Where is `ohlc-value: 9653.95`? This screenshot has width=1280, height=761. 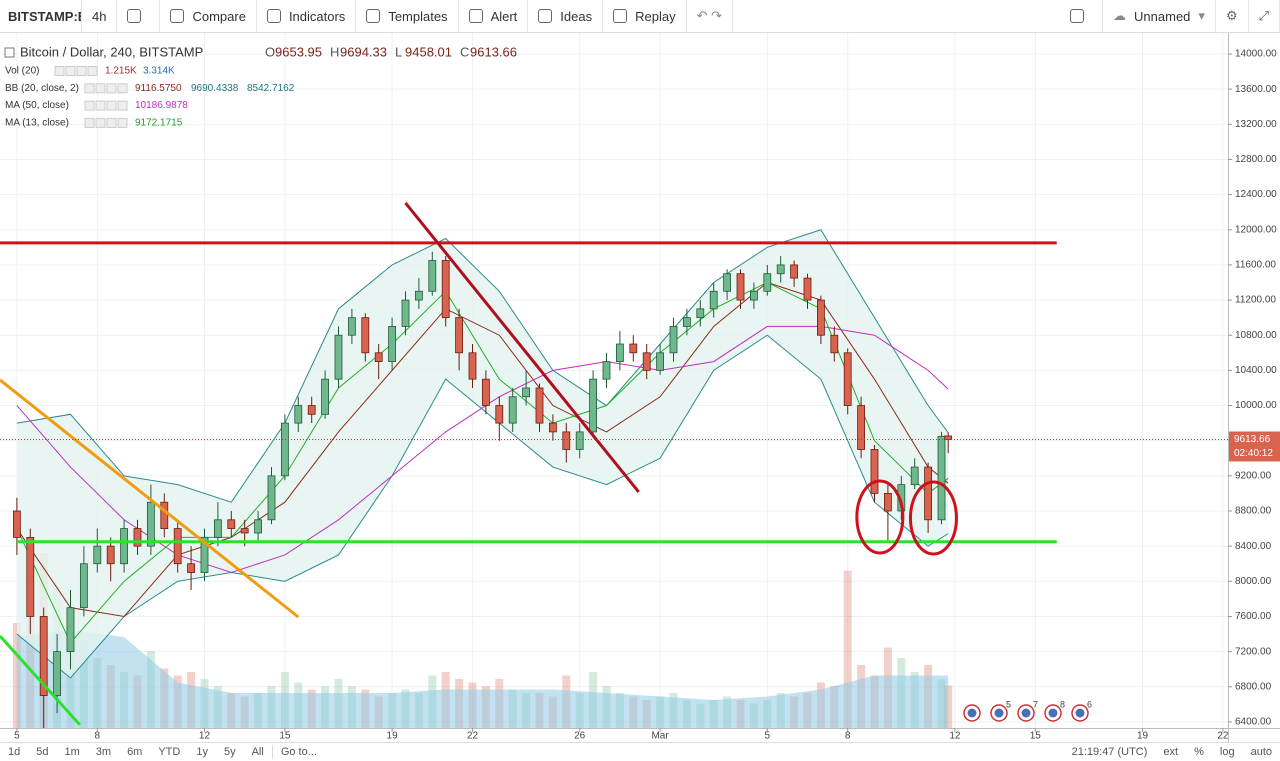 ohlc-value: 9653.95 is located at coordinates (298, 51).